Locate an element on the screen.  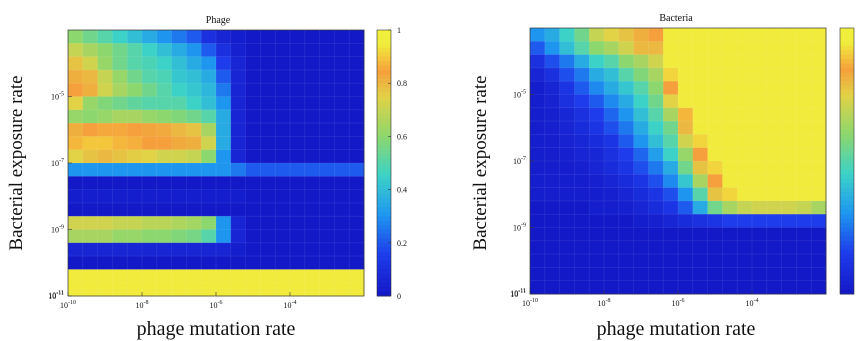
phage-y-axis-label: Bacterial exposure rate is located at coordinates (16, 162).